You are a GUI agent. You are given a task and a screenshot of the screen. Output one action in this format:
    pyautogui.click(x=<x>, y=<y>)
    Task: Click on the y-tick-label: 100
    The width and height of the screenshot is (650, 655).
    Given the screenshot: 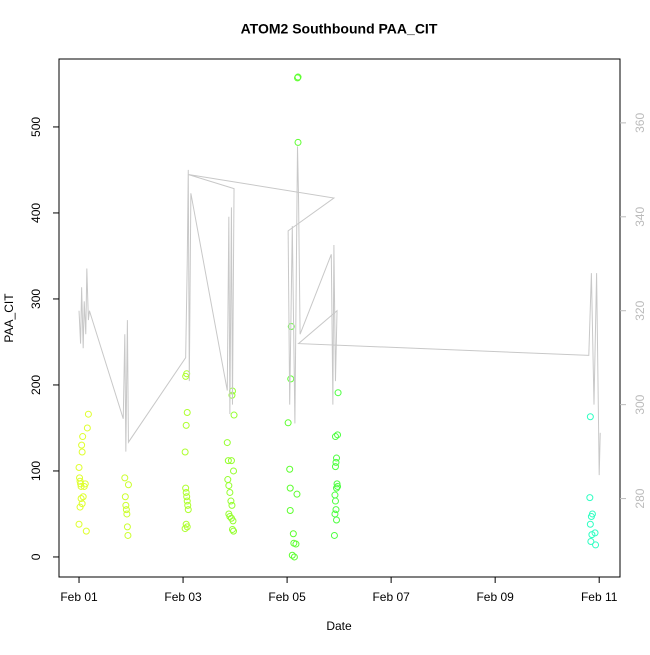 What is the action you would take?
    pyautogui.click(x=36, y=471)
    